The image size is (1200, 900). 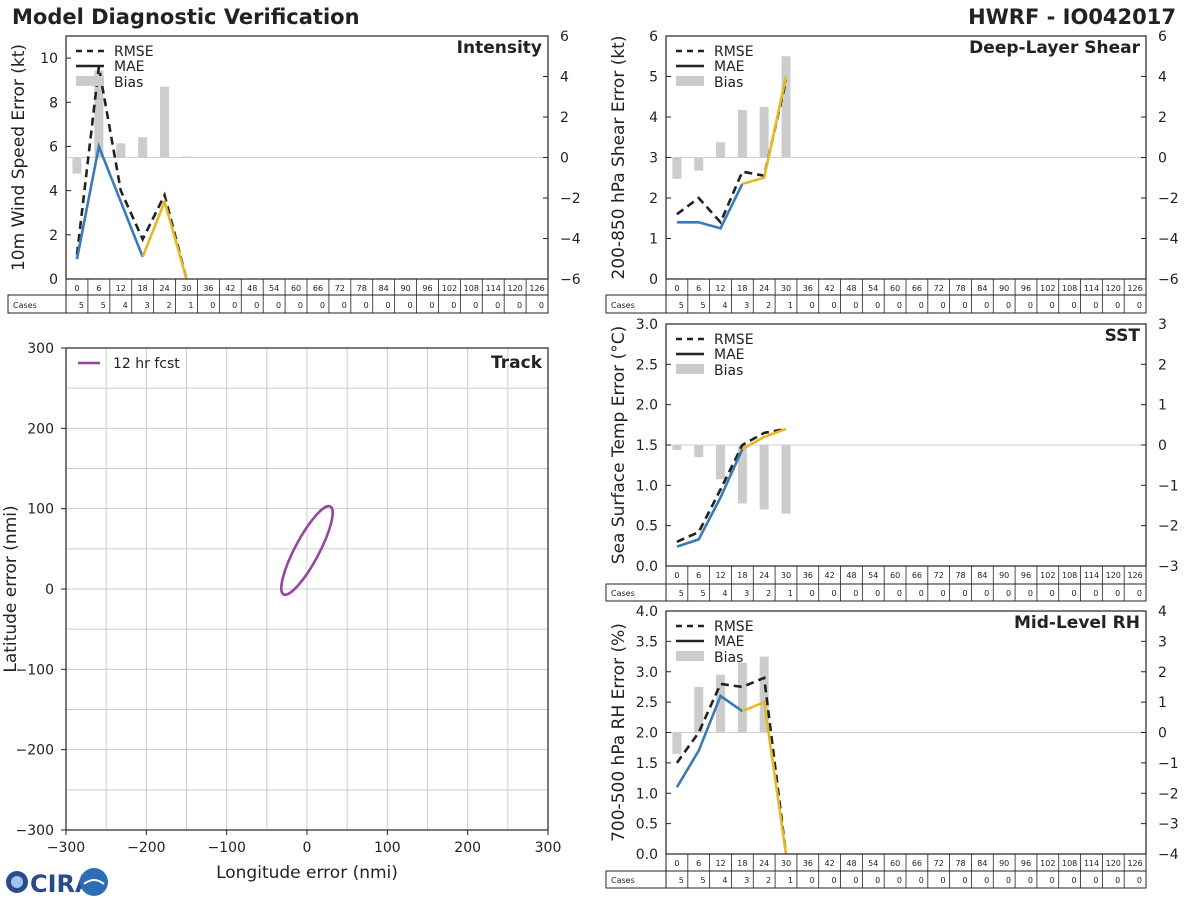 I want to click on intensity-ytick-label: 0, so click(x=53, y=280).